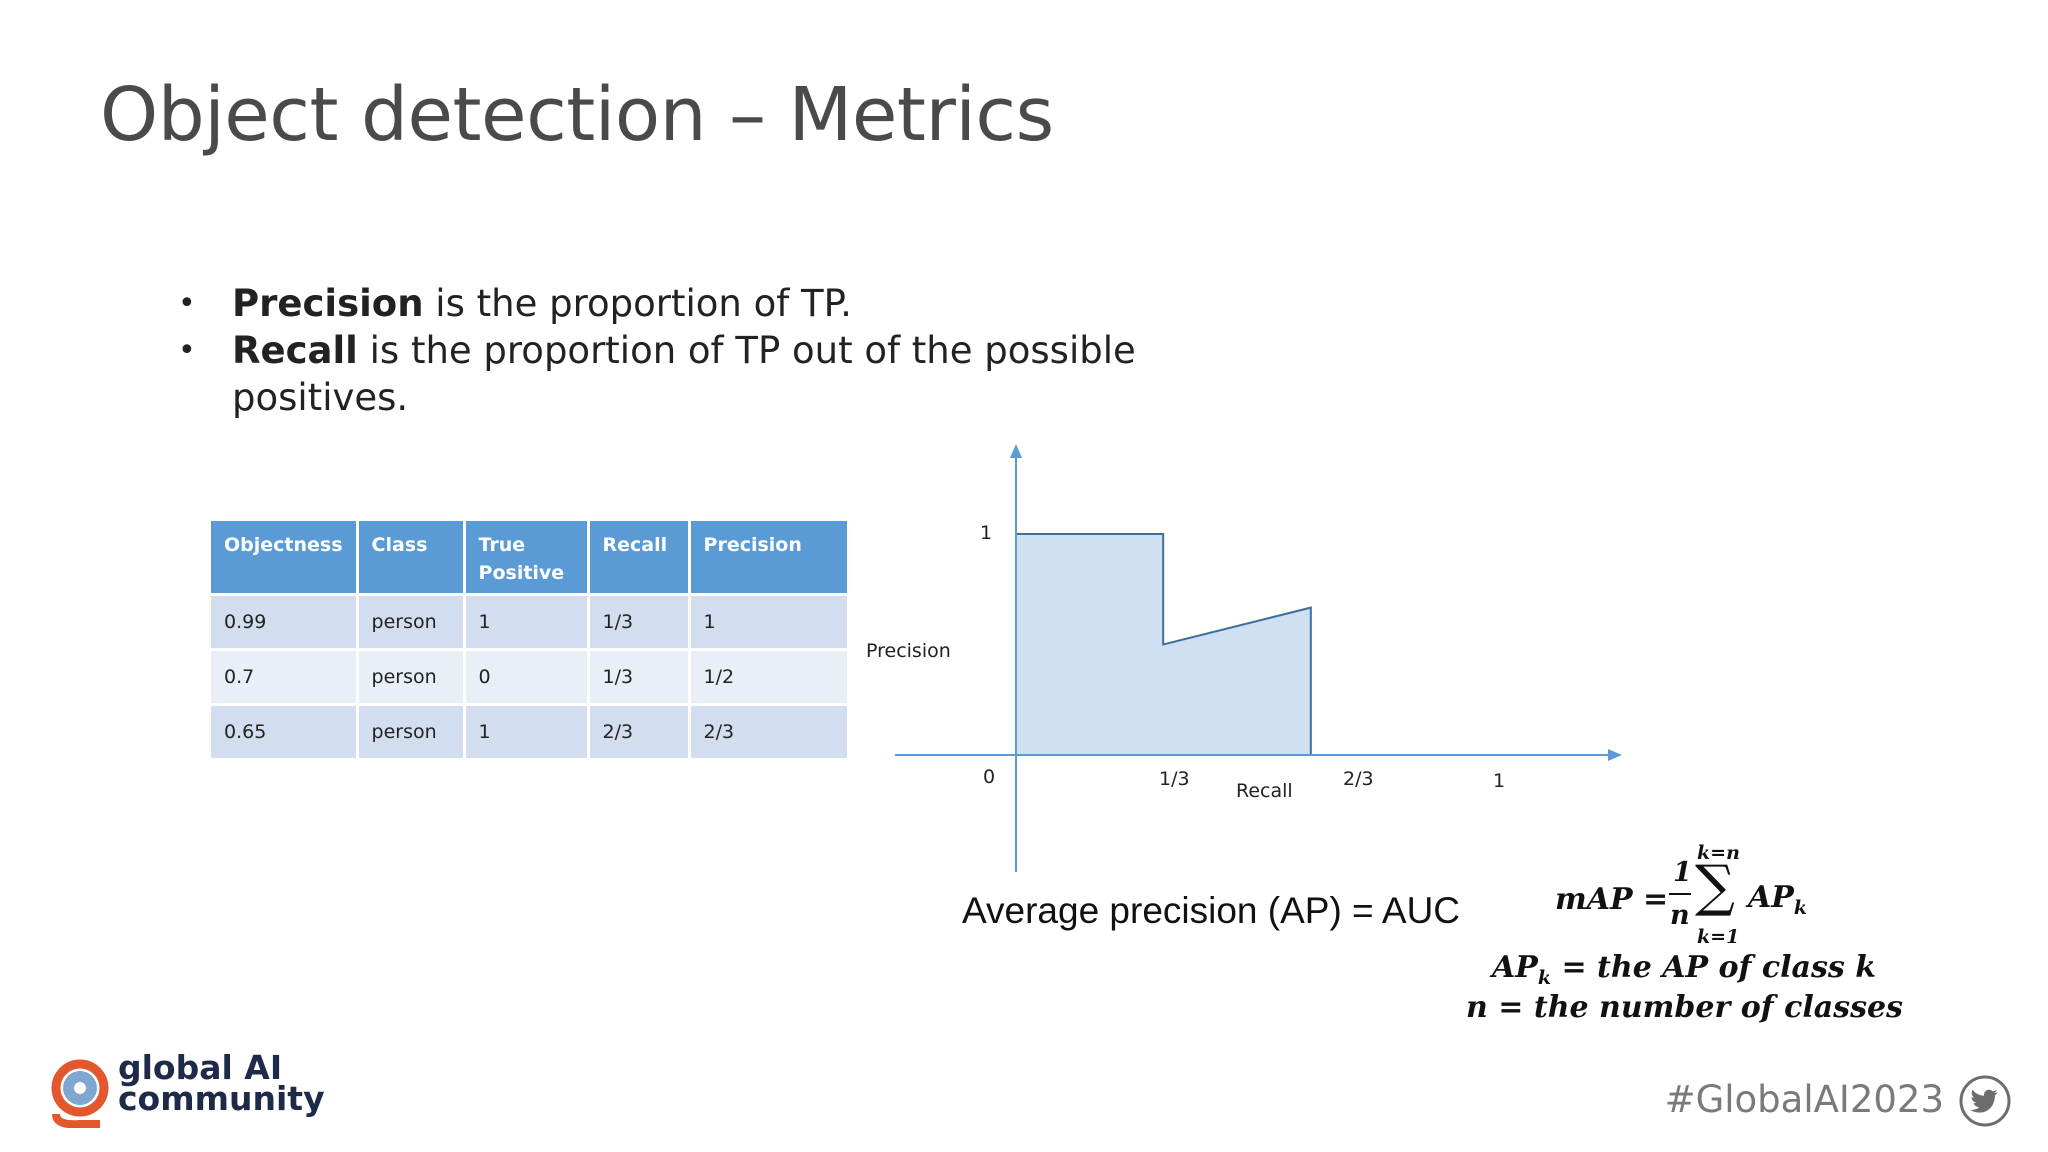 The width and height of the screenshot is (2048, 1152). I want to click on y-axis-label: Precision, so click(908, 651).